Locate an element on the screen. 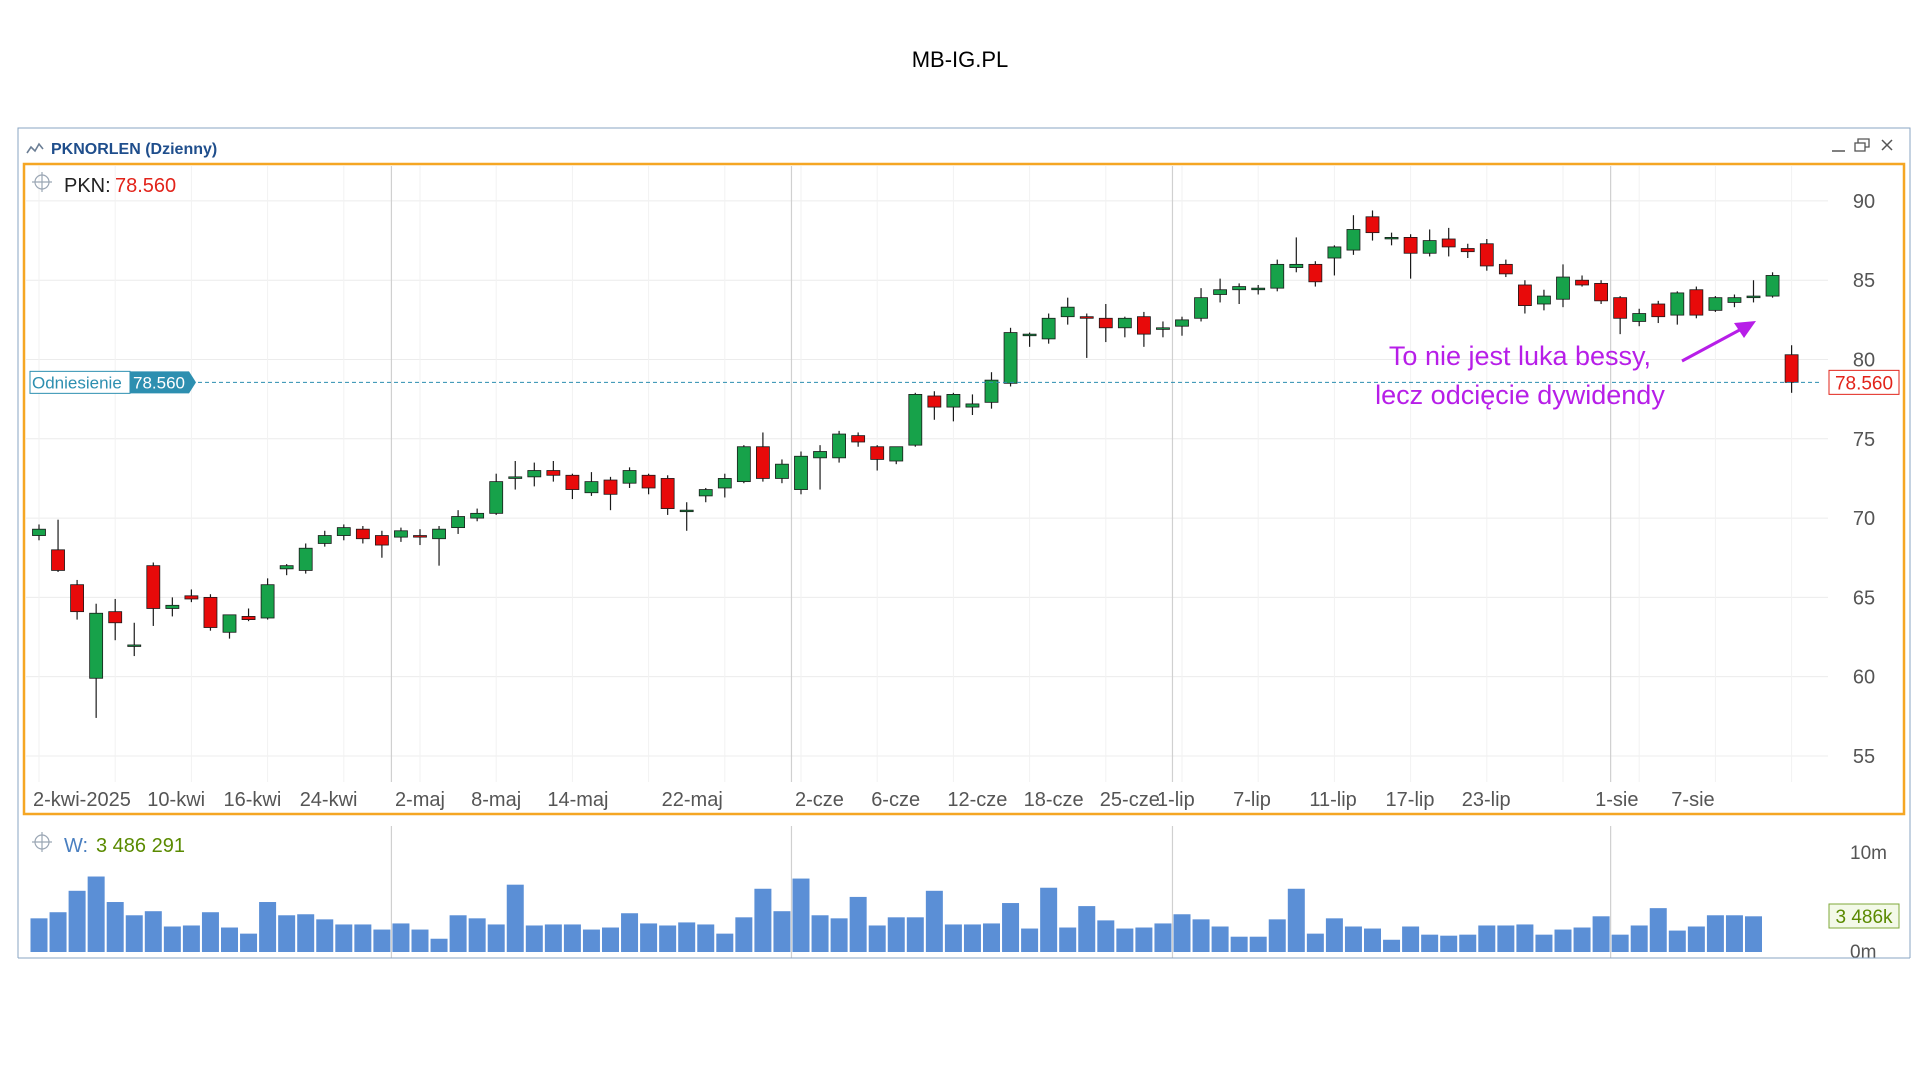  volume-move-handle-icon is located at coordinates (42, 842).